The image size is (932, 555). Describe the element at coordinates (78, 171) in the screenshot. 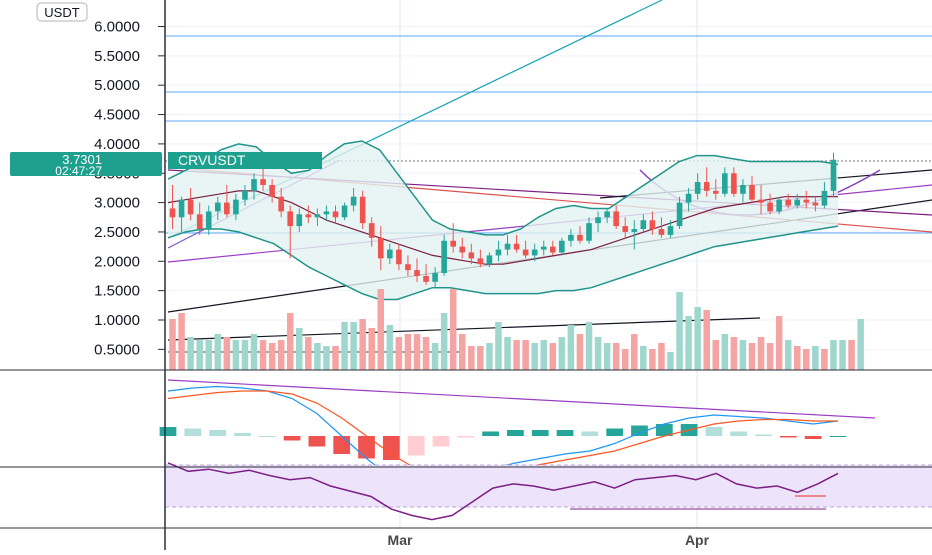

I see `bar-countdown: 02:47:27` at that location.